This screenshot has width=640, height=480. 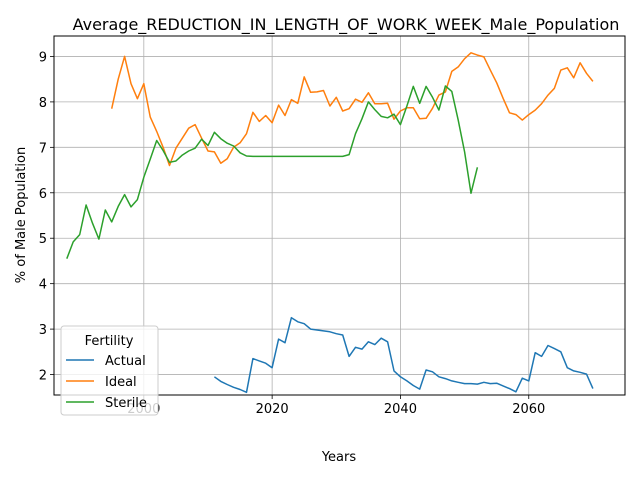 What do you see at coordinates (339, 457) in the screenshot?
I see `x-axis-label: Years` at bounding box center [339, 457].